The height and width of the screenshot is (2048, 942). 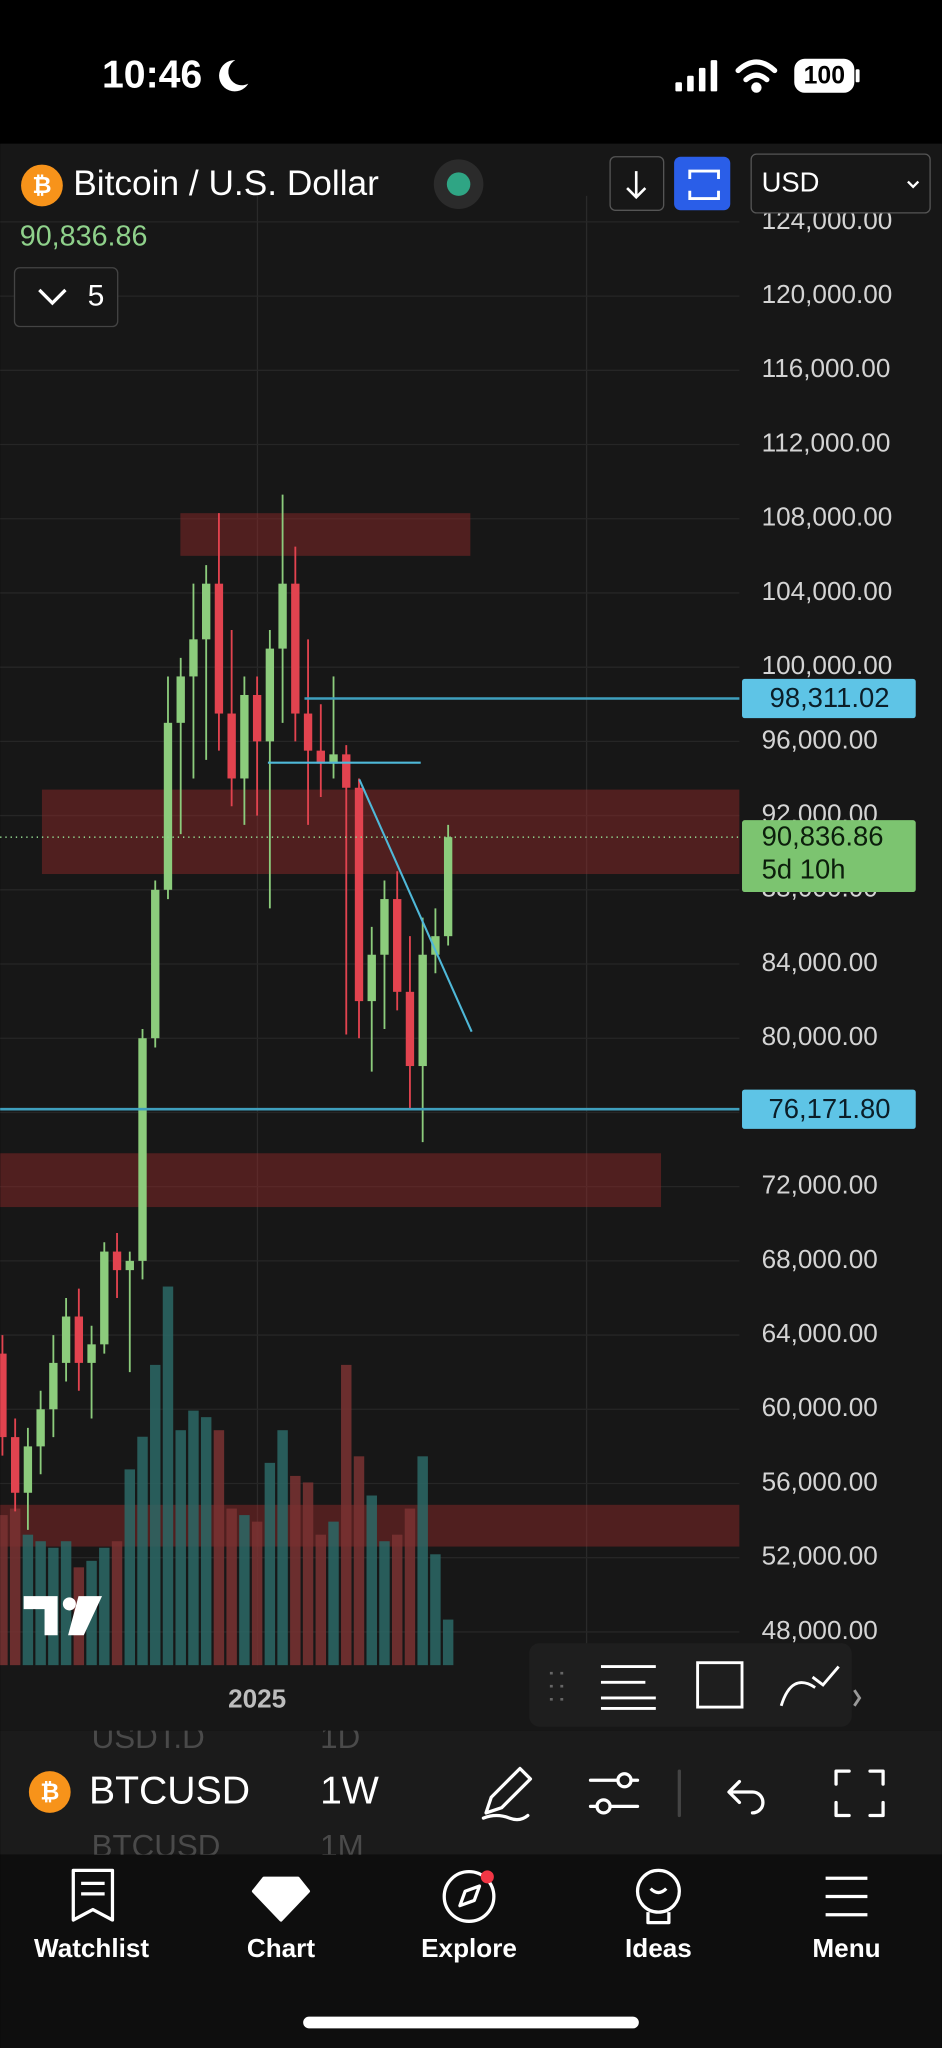 I want to click on lines-tool, so click(x=628, y=1687).